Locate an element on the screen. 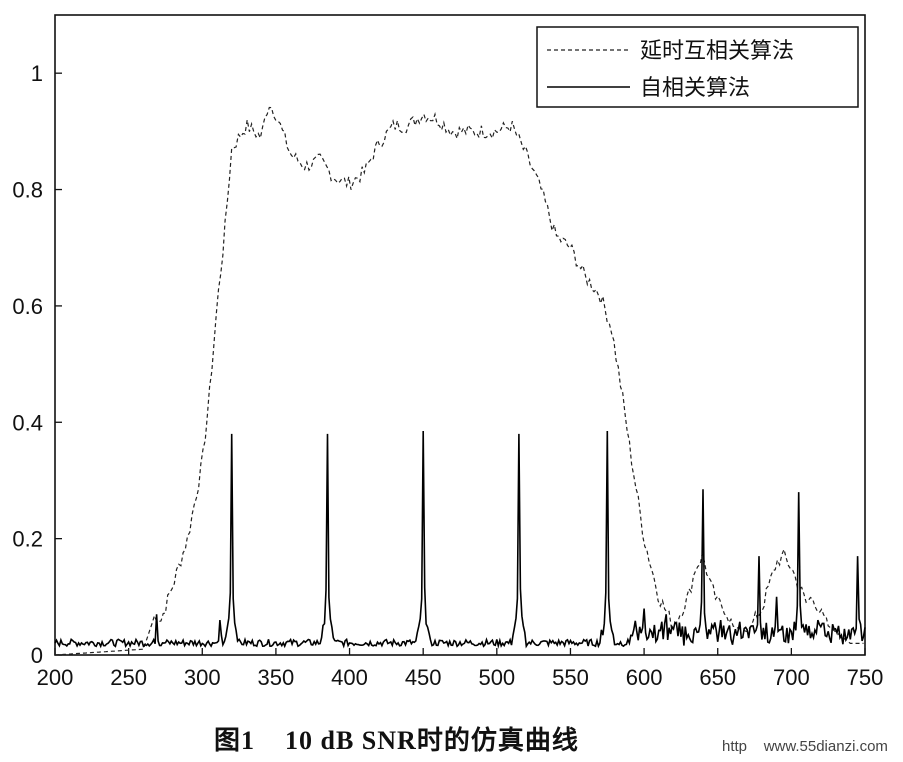 The width and height of the screenshot is (903, 762). x-tick-label: 750 is located at coordinates (865, 677).